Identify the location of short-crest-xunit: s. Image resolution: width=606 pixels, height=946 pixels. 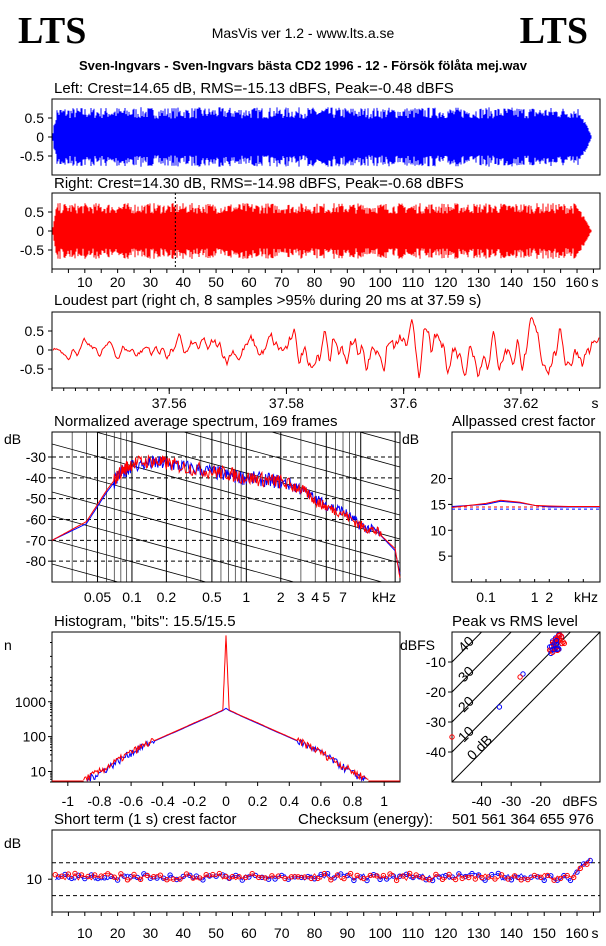
(595, 933).